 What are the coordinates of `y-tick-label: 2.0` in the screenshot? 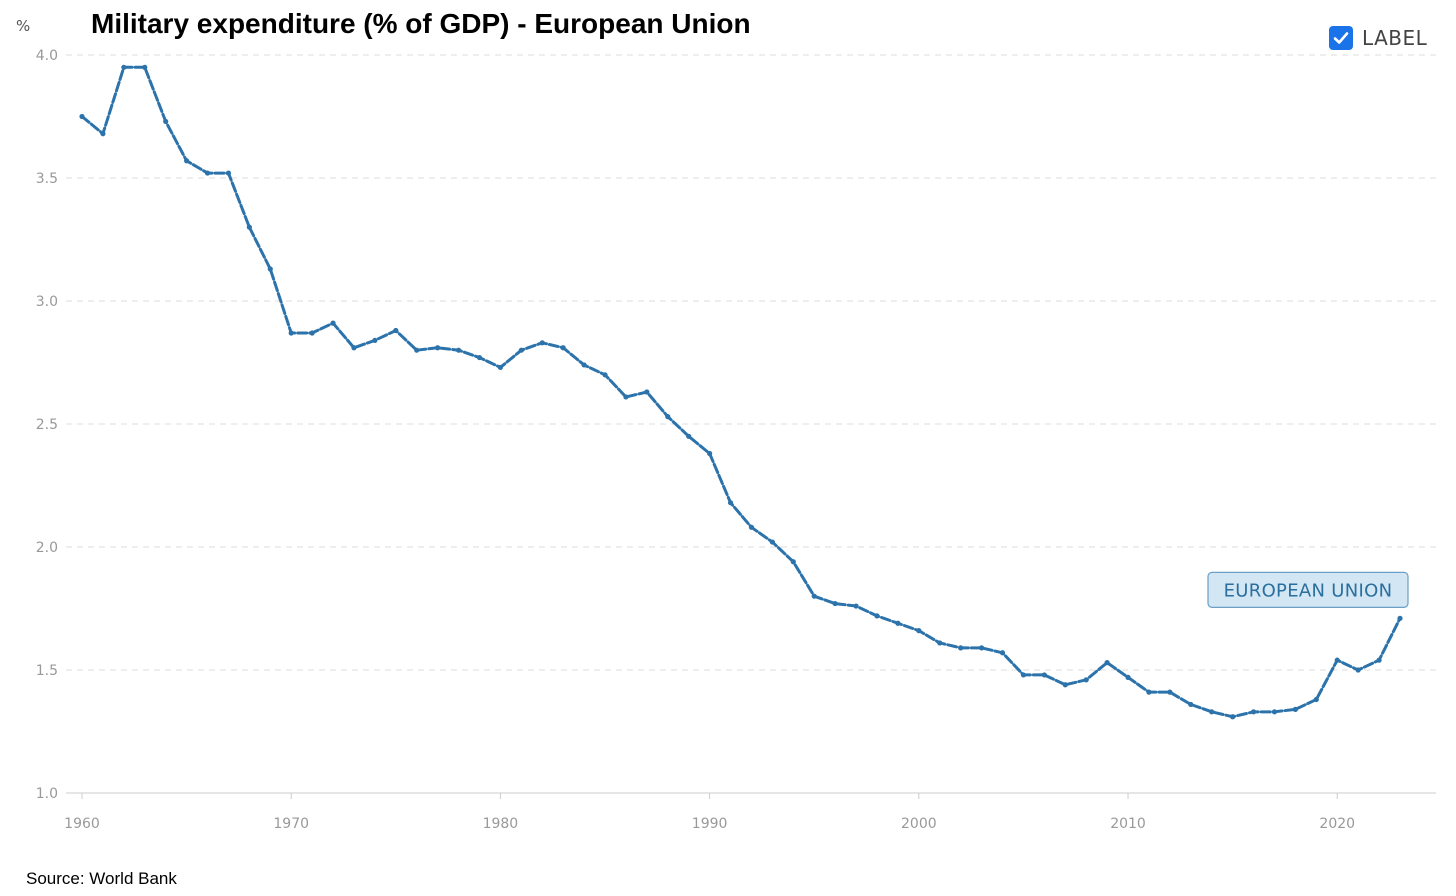 It's located at (47, 548).